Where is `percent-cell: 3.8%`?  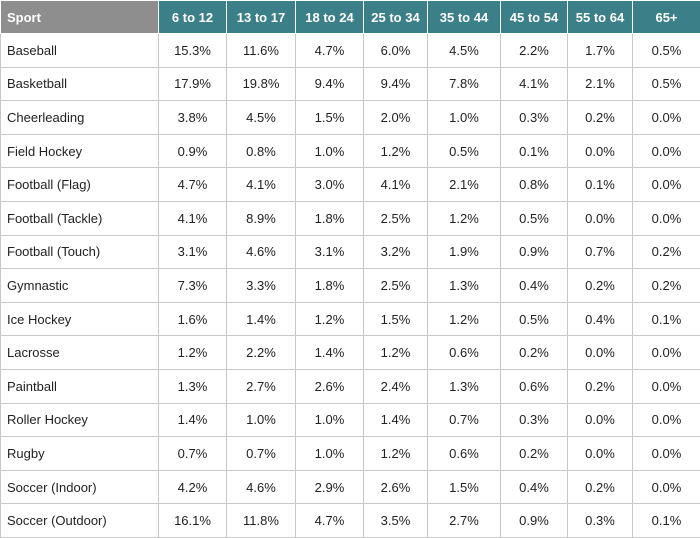
percent-cell: 3.8% is located at coordinates (193, 118).